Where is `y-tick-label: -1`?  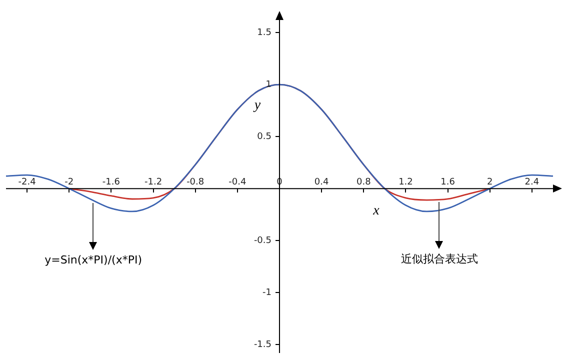
y-tick-label: -1 is located at coordinates (267, 293).